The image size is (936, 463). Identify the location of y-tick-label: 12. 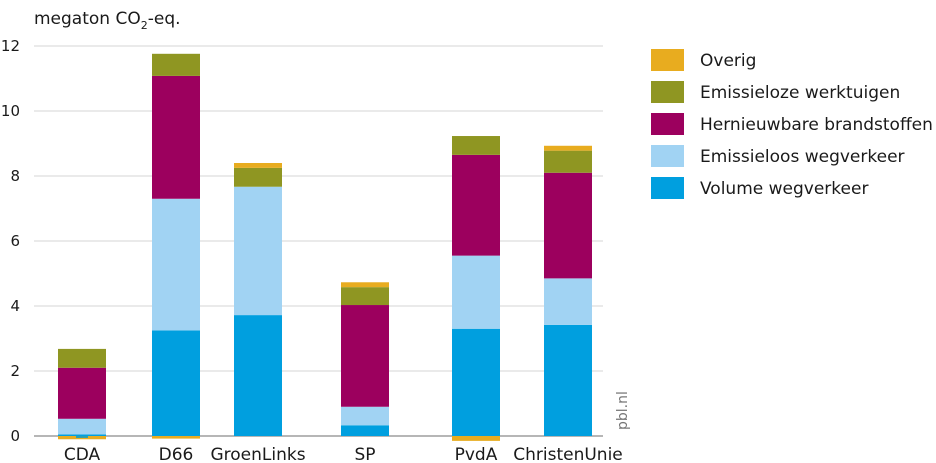
(10, 46).